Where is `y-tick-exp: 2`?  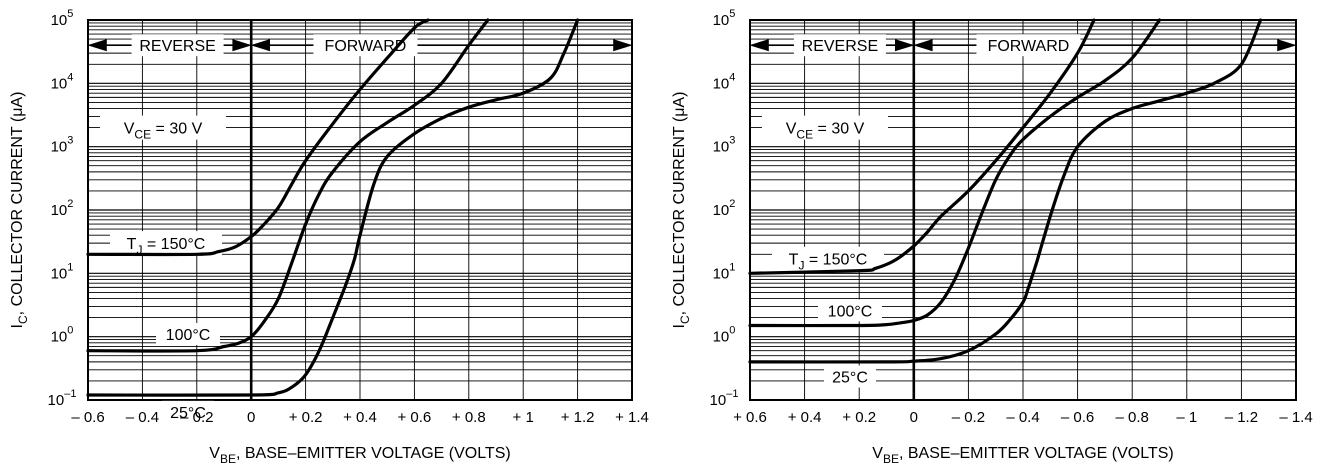
y-tick-exp: 2 is located at coordinates (70, 204).